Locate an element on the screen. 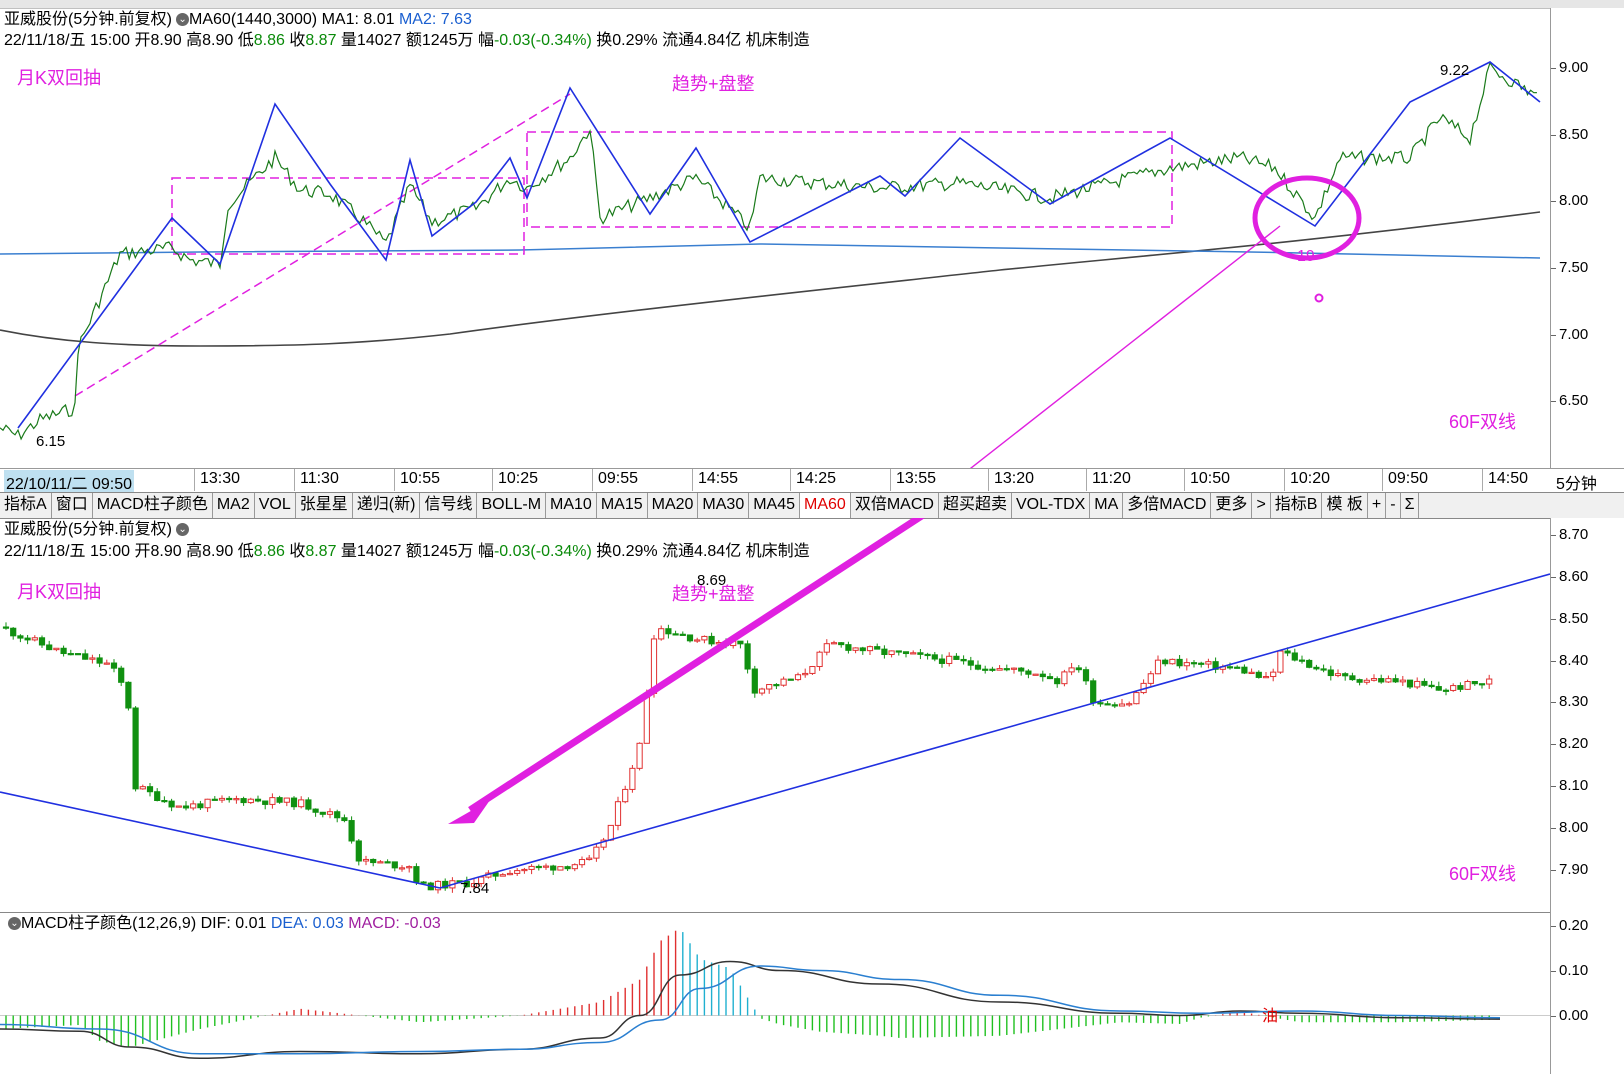  annotation-60f: 60F双线 is located at coordinates (1483, 422).